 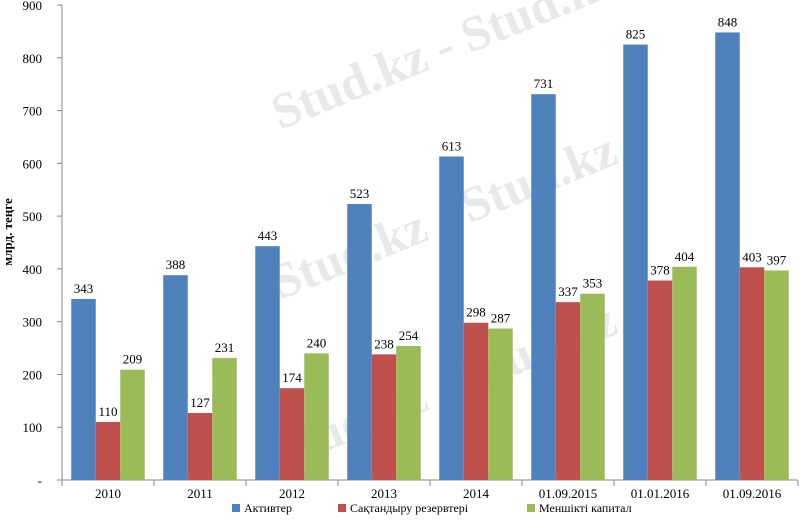 What do you see at coordinates (452, 145) in the screenshot?
I see `data-label: 613` at bounding box center [452, 145].